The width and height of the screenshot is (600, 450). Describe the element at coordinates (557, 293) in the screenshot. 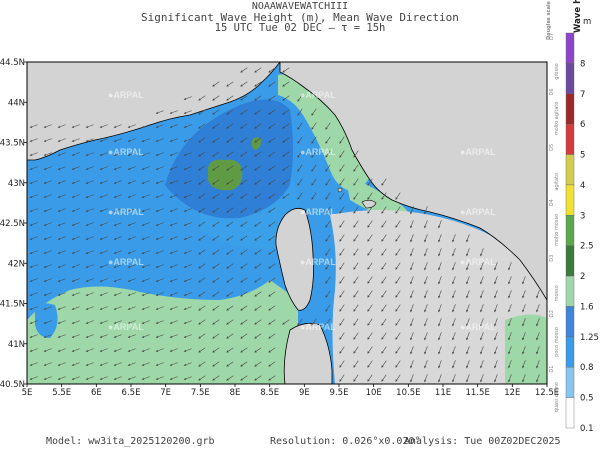

I see `douglas-desc: mosso` at that location.